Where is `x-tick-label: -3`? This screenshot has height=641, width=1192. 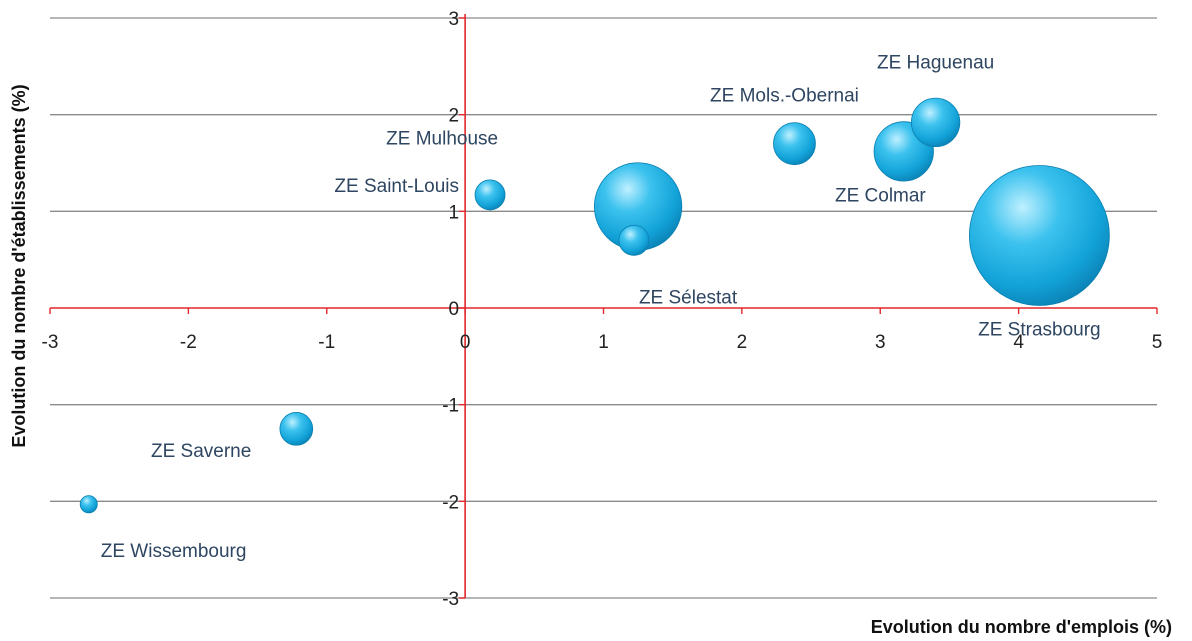 x-tick-label: -3 is located at coordinates (50, 342).